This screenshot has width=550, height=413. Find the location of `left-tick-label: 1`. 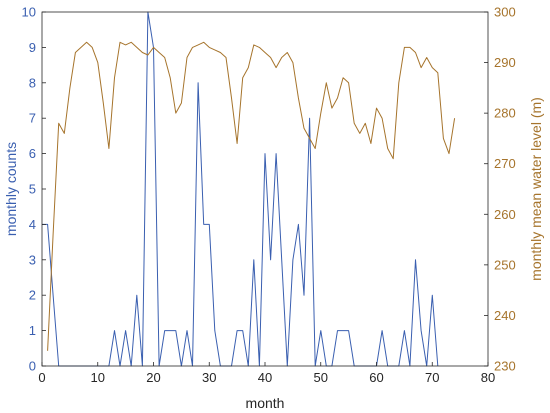

left-tick-label: 1 is located at coordinates (32, 330).